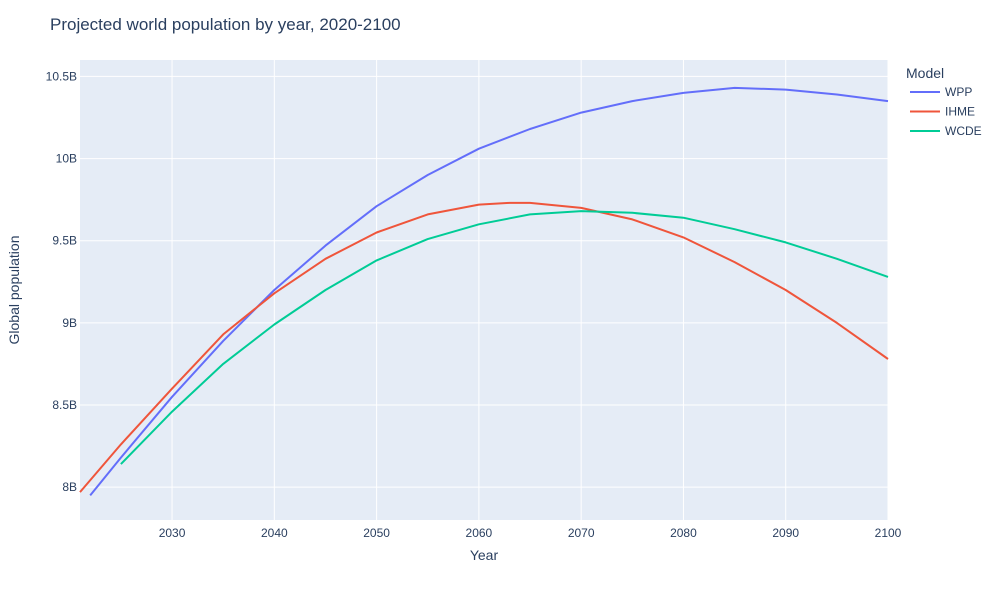 This screenshot has width=1000, height=600. Describe the element at coordinates (64, 405) in the screenshot. I see `y-tick-label: 8.5B` at that location.